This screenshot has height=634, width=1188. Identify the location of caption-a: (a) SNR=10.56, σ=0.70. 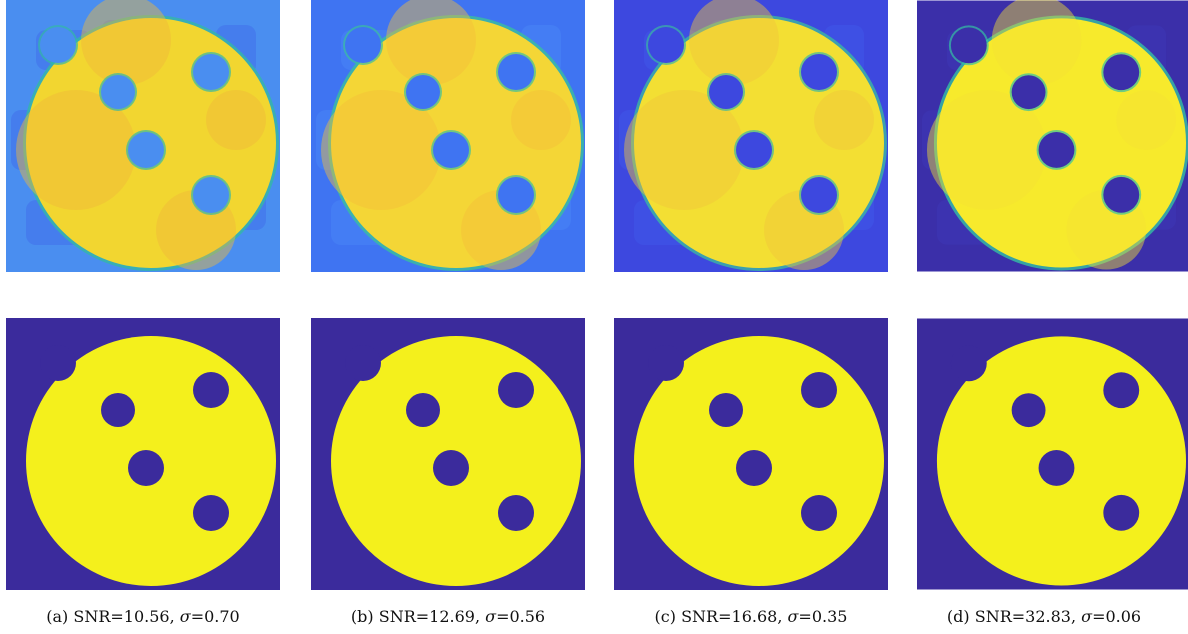
(143, 617).